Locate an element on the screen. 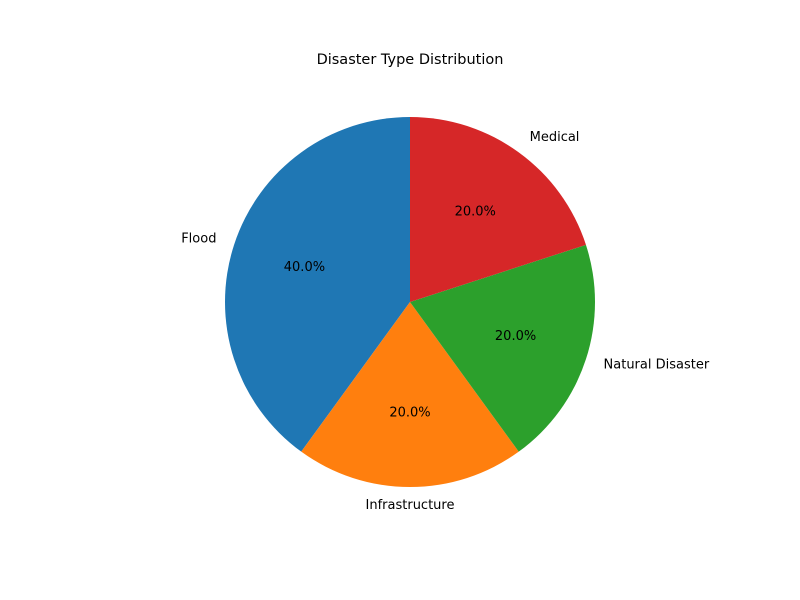 The height and width of the screenshot is (600, 800). slice-label-infrastructure: Infrastructure is located at coordinates (410, 505).